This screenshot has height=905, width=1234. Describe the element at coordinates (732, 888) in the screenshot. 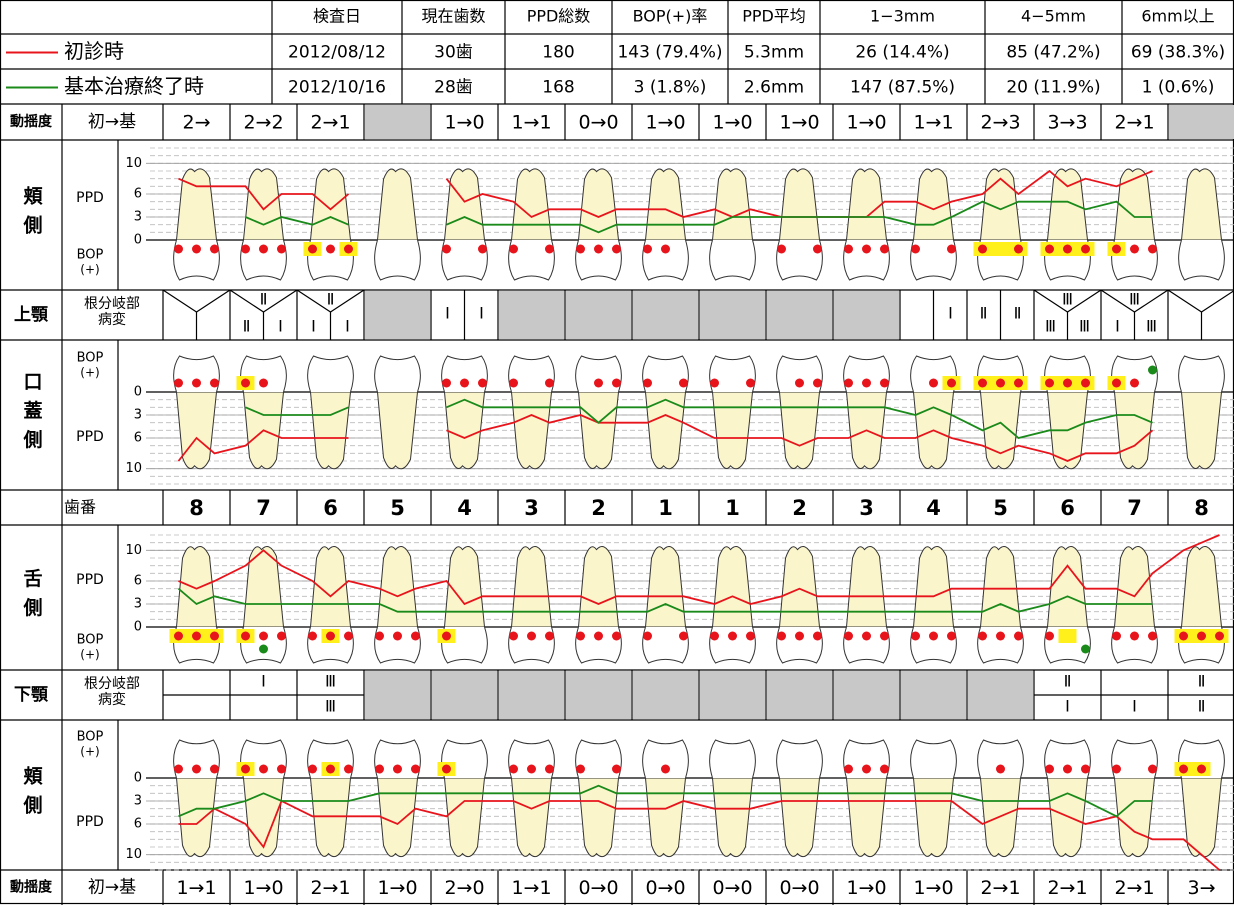

I see `mobility-cell: 0→0` at that location.